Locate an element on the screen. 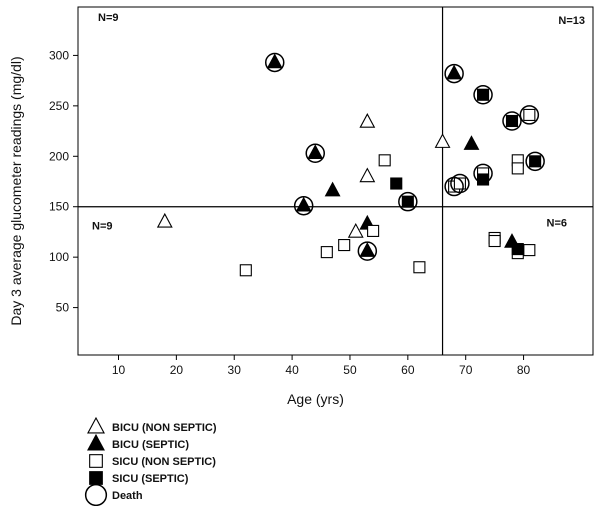 Image resolution: width=594 pixels, height=506 pixels. legend-marker-triangle-filled is located at coordinates (96, 442).